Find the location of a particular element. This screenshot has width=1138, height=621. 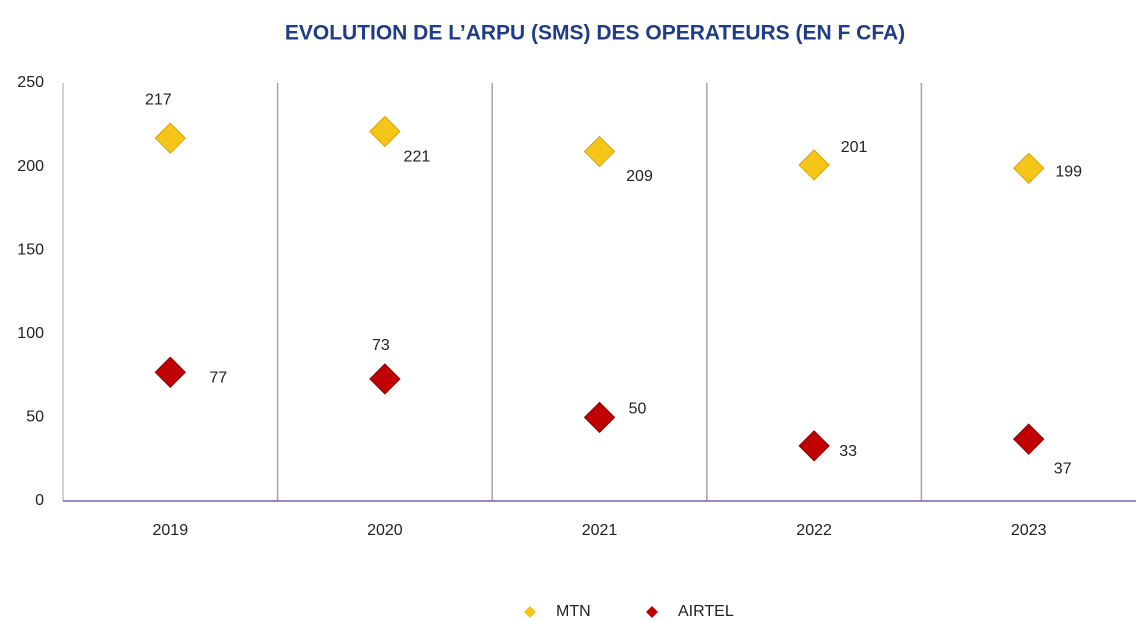

y-tick-label: 100 is located at coordinates (30, 333).